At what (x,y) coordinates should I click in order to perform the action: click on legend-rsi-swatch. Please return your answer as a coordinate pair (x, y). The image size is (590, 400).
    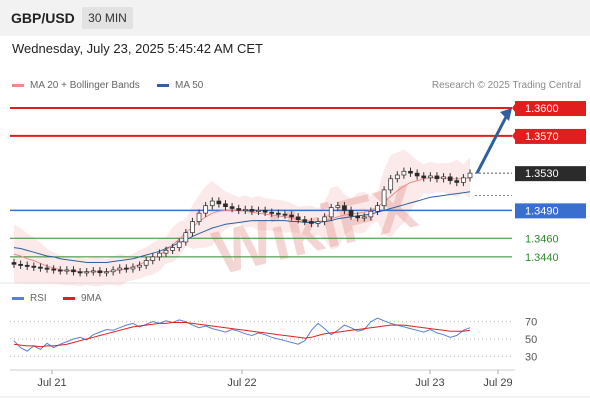
    Looking at the image, I should click on (18, 298).